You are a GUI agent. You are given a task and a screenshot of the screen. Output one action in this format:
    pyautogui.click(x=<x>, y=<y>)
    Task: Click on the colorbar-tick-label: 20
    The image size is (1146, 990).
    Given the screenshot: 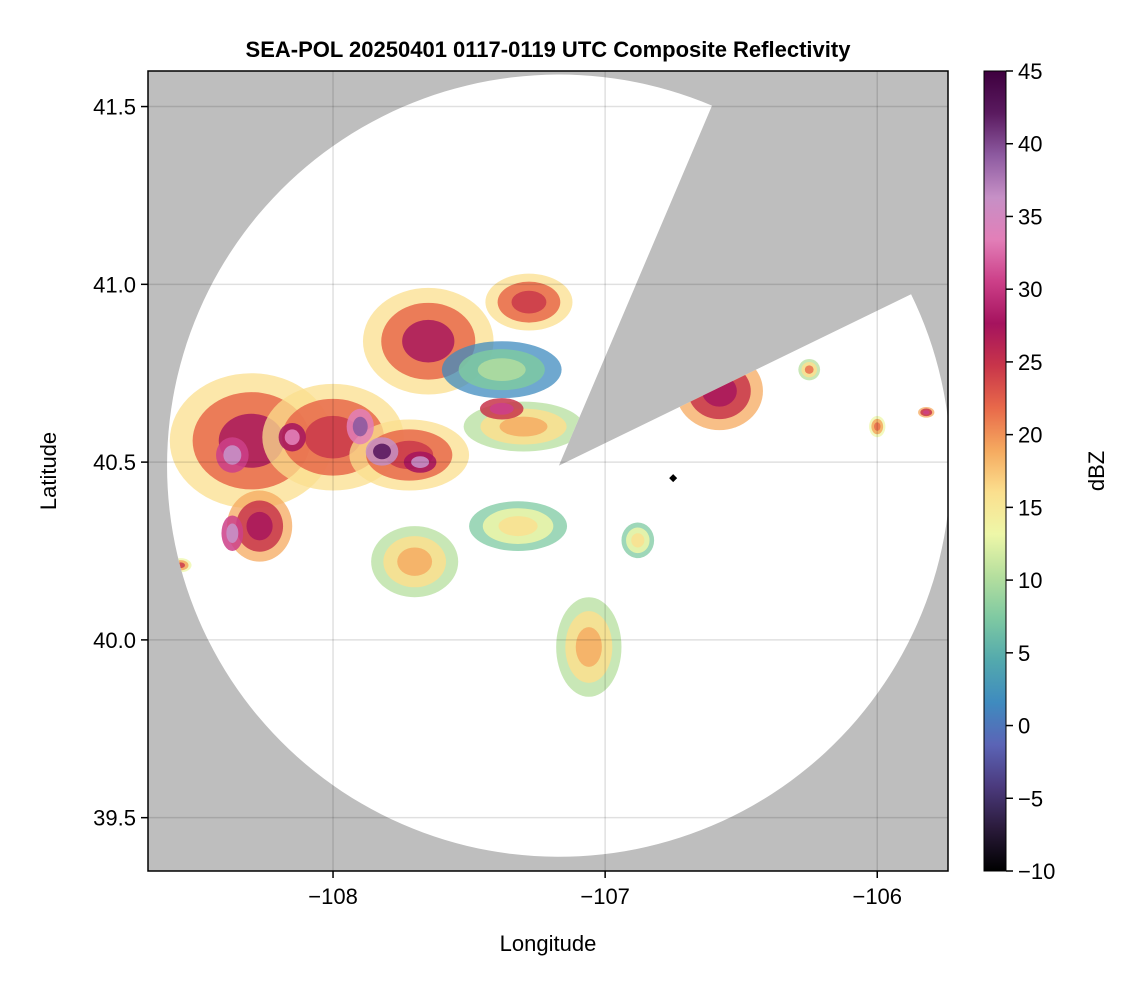 What is the action you would take?
    pyautogui.click(x=1030, y=435)
    